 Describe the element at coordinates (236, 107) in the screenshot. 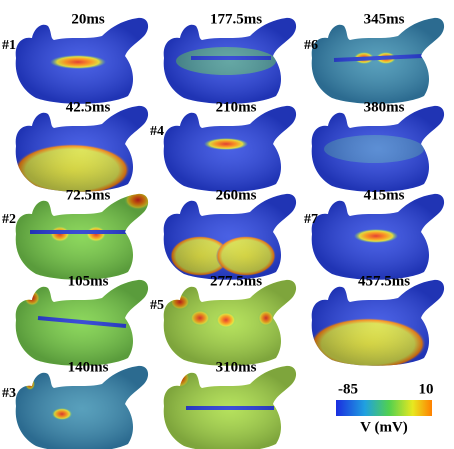

I see `time-label: 210ms` at that location.